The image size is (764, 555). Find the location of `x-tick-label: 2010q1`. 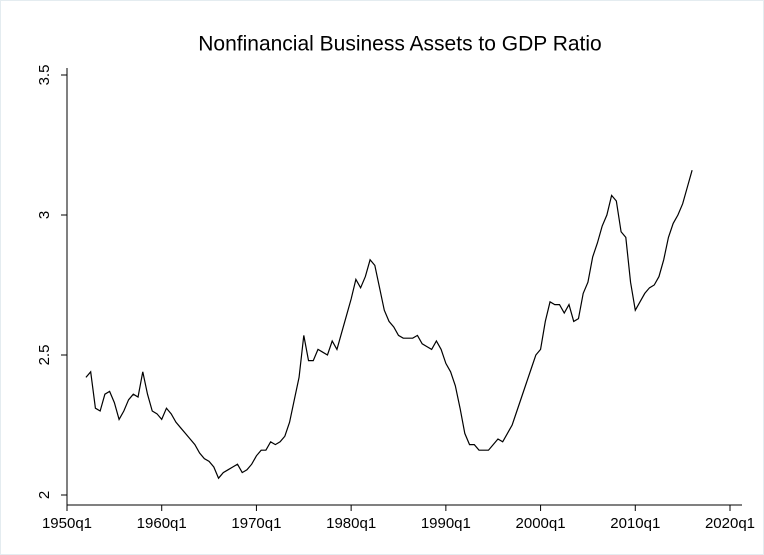

x-tick-label: 2010q1 is located at coordinates (635, 523).